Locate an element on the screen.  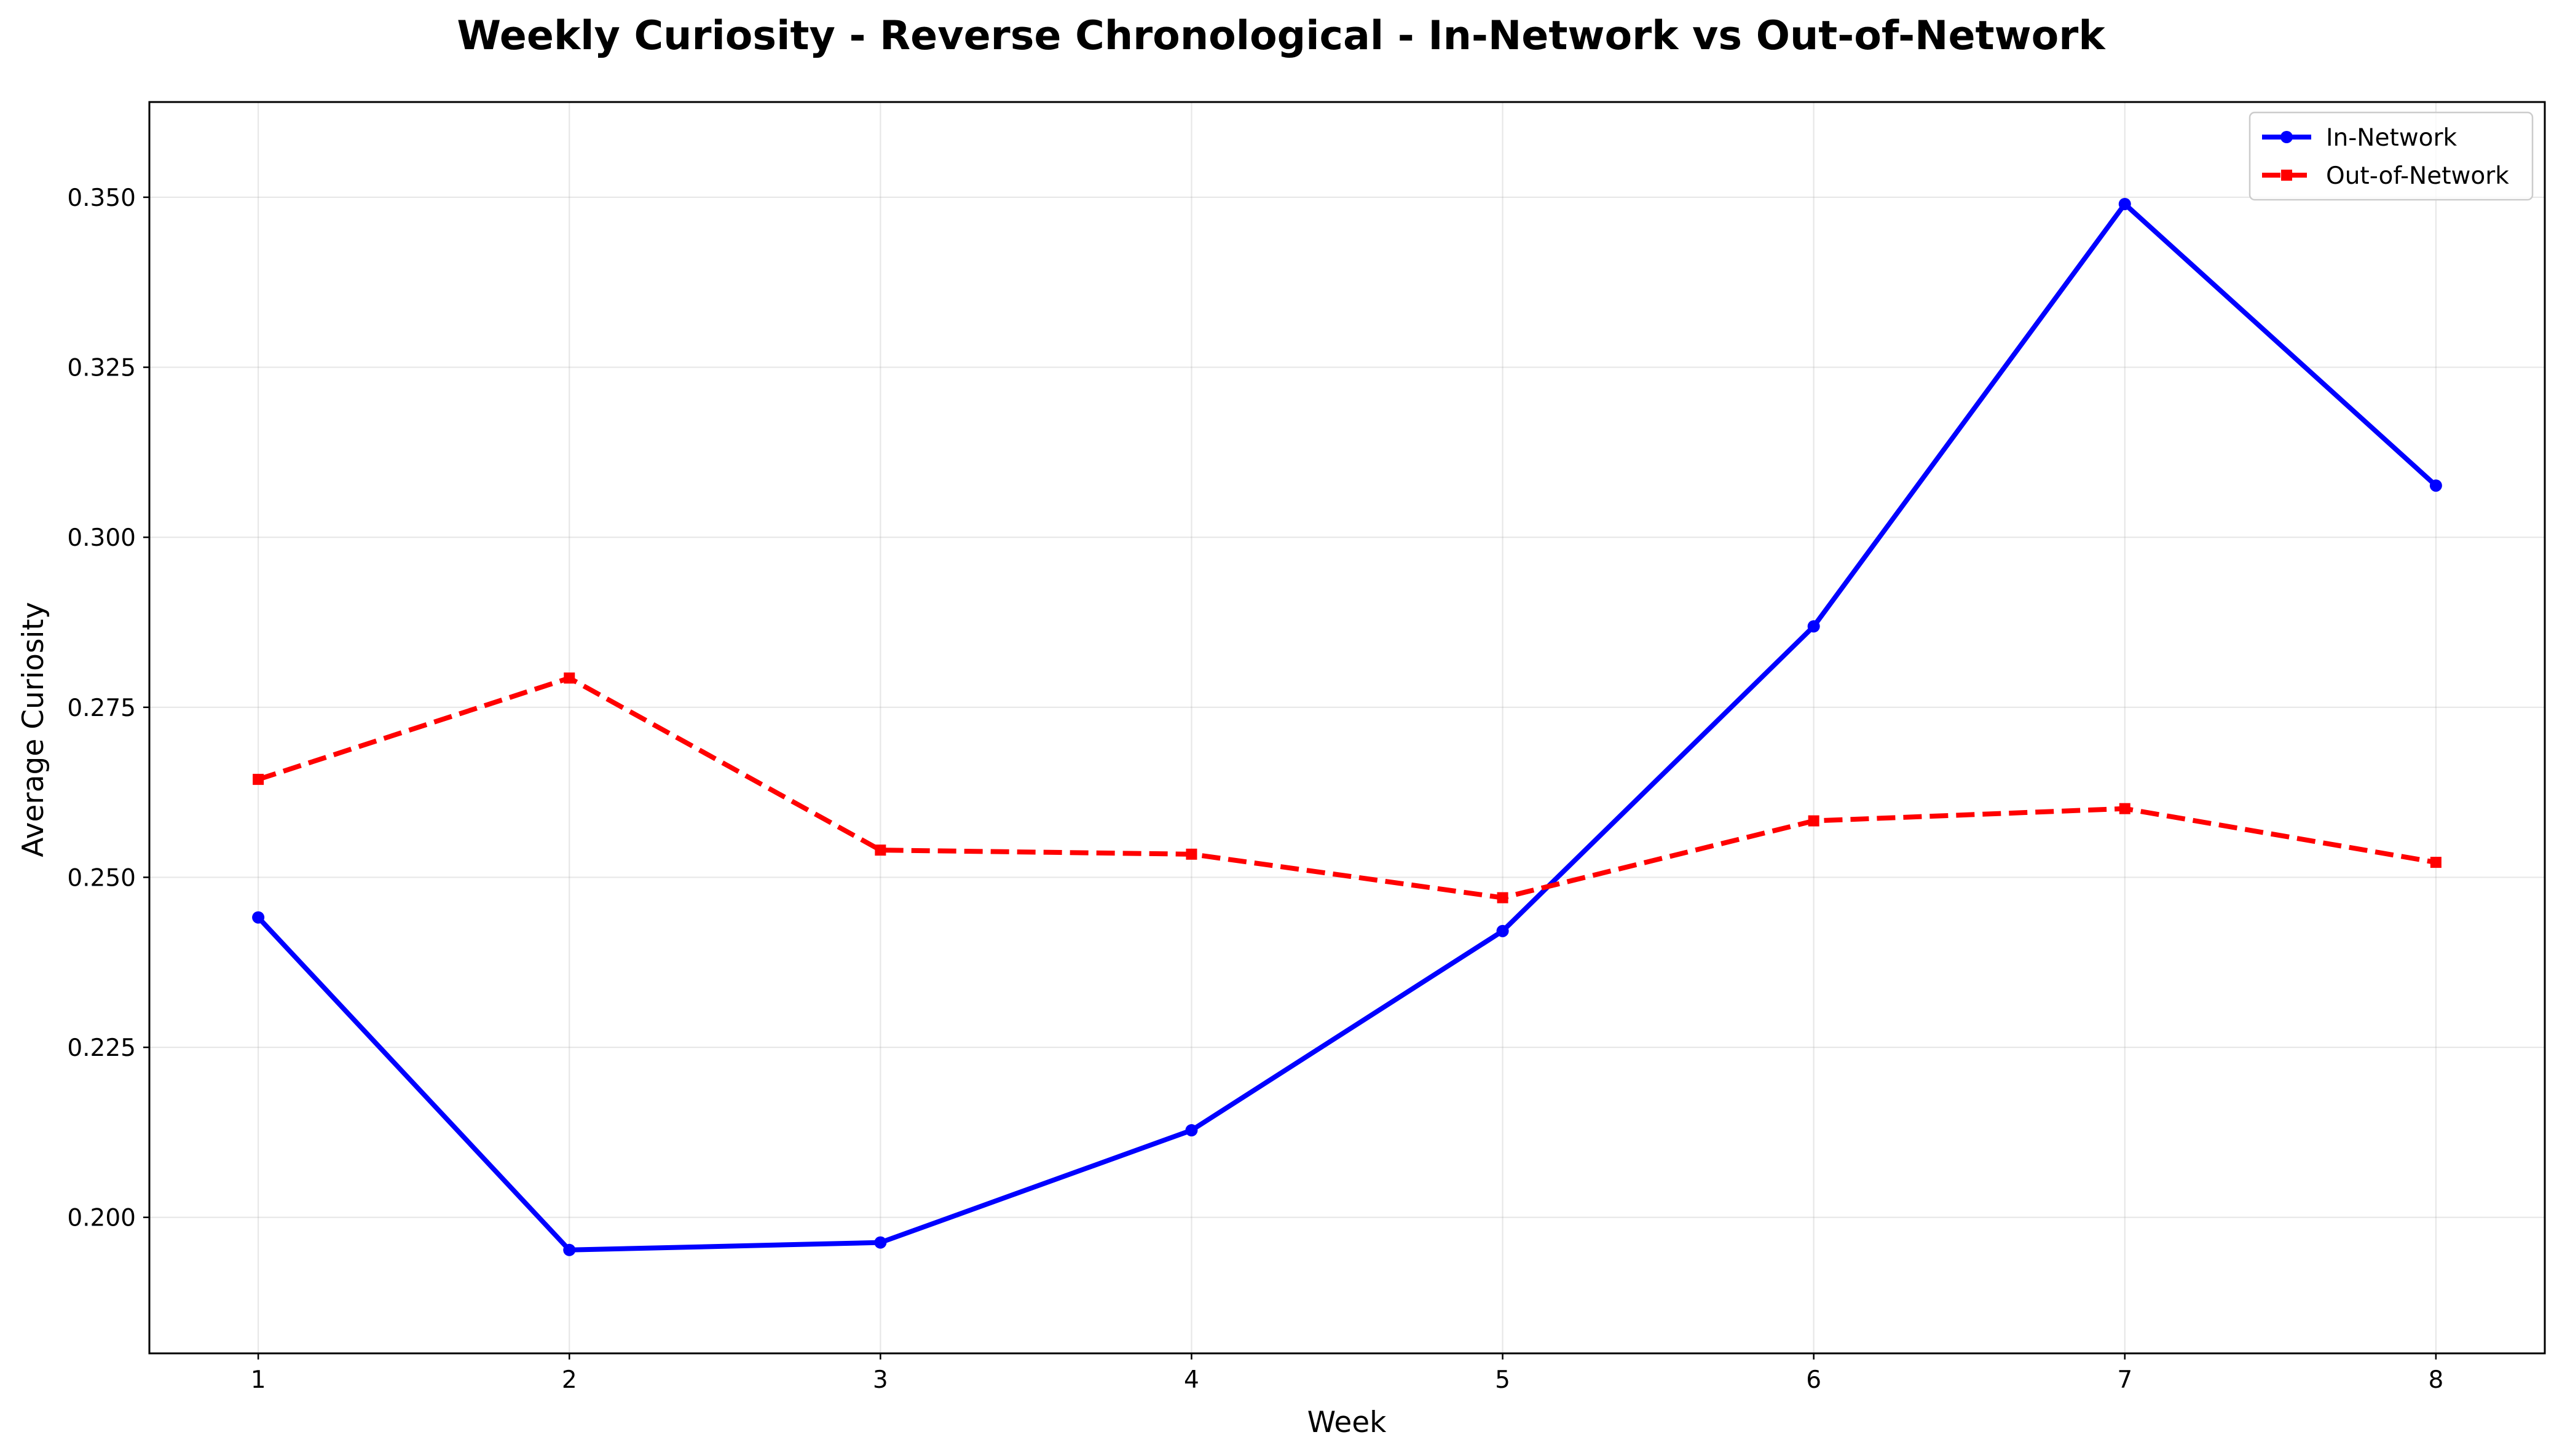
legend-entry-out-of-network: Out-of-Network is located at coordinates (2385, 176).